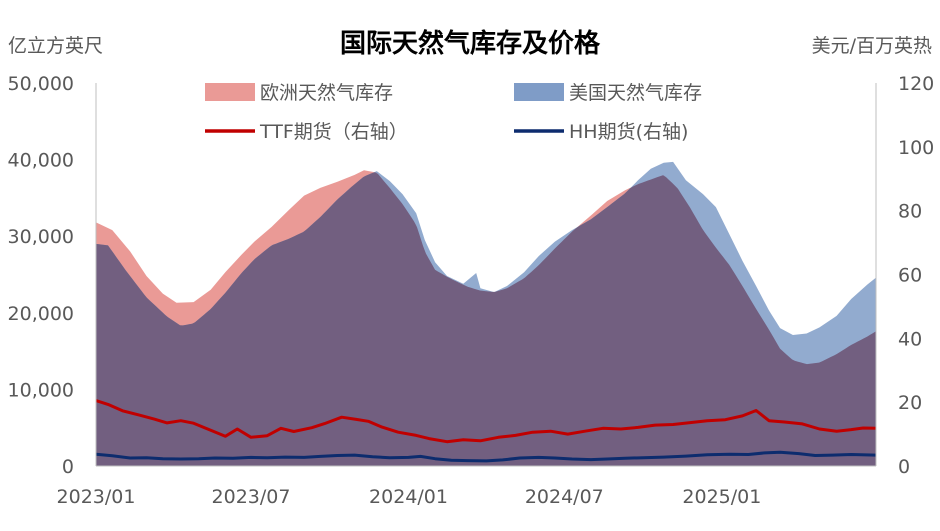 This screenshot has height=531, width=940. What do you see at coordinates (910, 403) in the screenshot?
I see `right-tick-label: 20` at bounding box center [910, 403].